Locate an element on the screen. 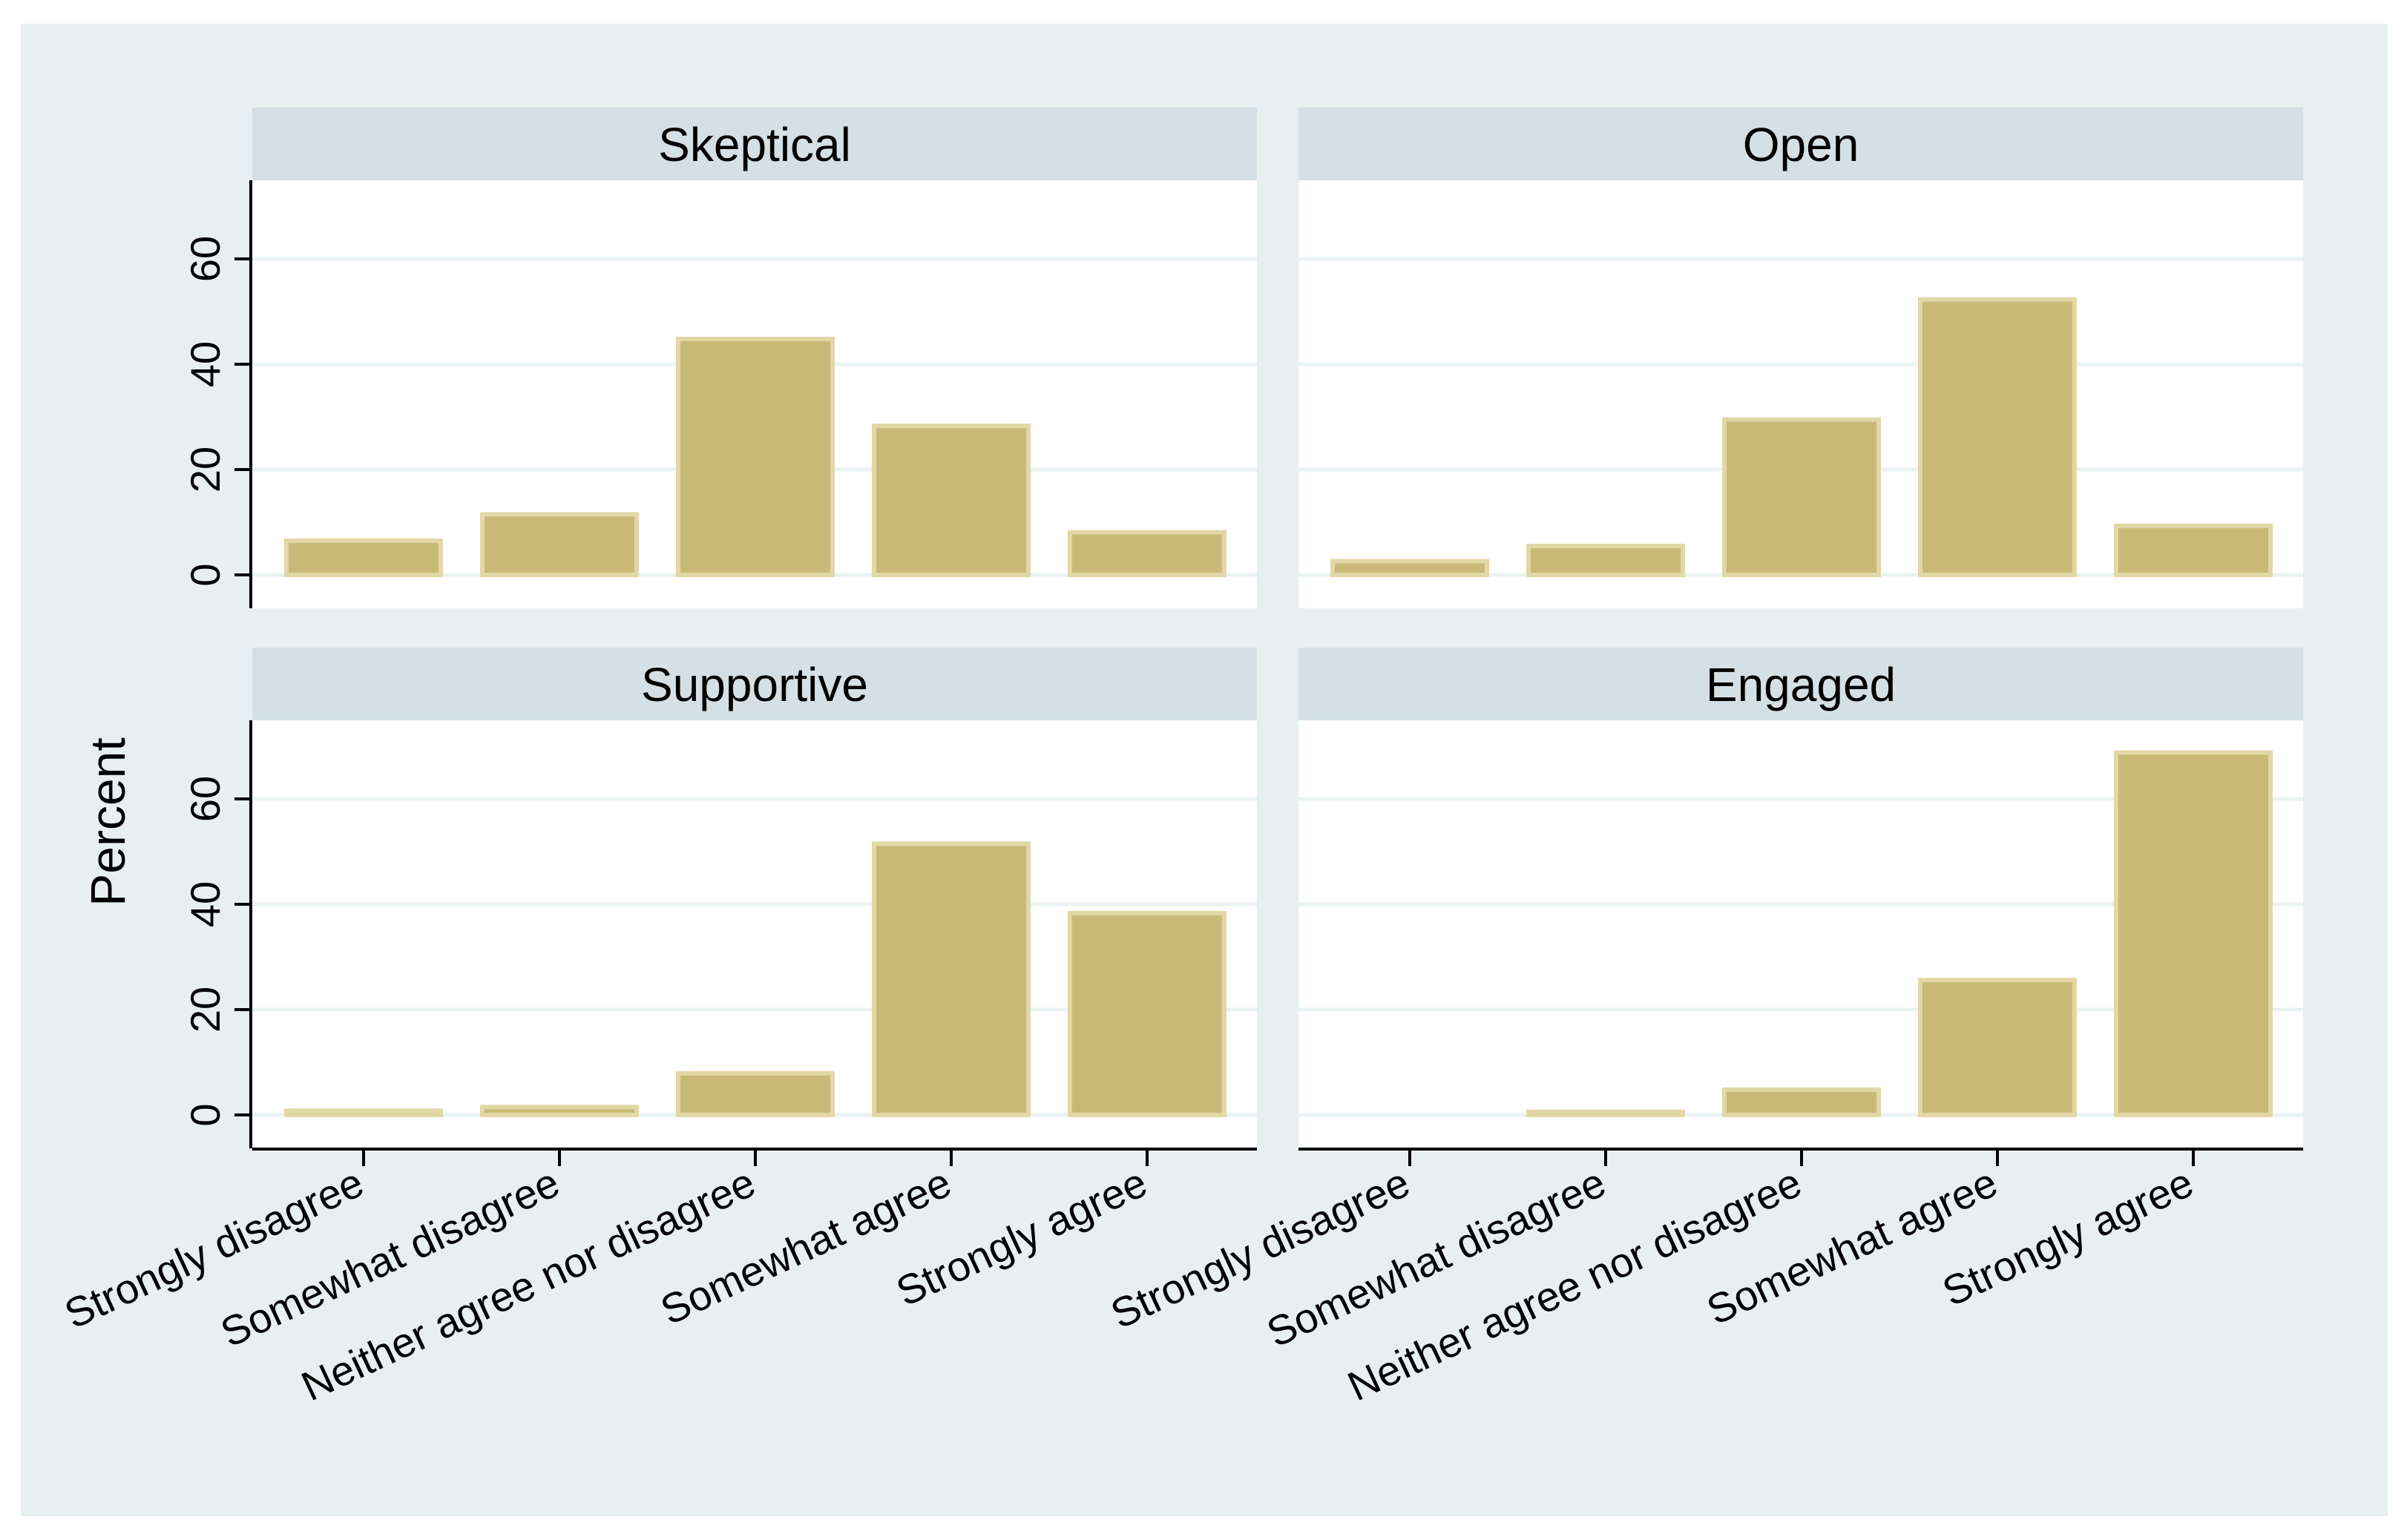 The height and width of the screenshot is (1540, 2407). panel-skeptical: Skeptical 0 20 40 60 is located at coordinates (719, 358).